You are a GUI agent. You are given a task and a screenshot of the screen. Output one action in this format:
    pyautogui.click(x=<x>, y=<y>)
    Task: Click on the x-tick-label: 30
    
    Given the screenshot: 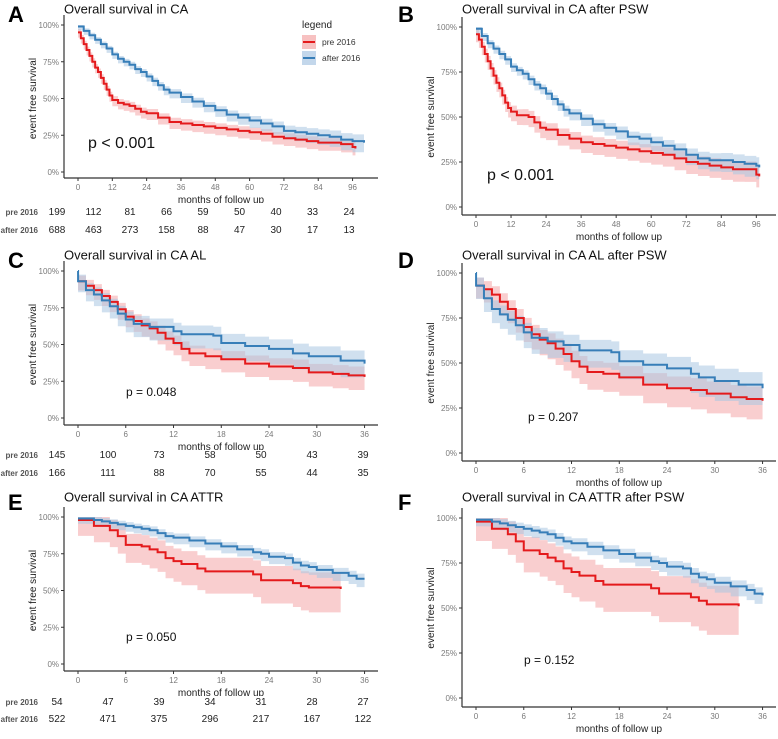 What is the action you would take?
    pyautogui.click(x=714, y=470)
    